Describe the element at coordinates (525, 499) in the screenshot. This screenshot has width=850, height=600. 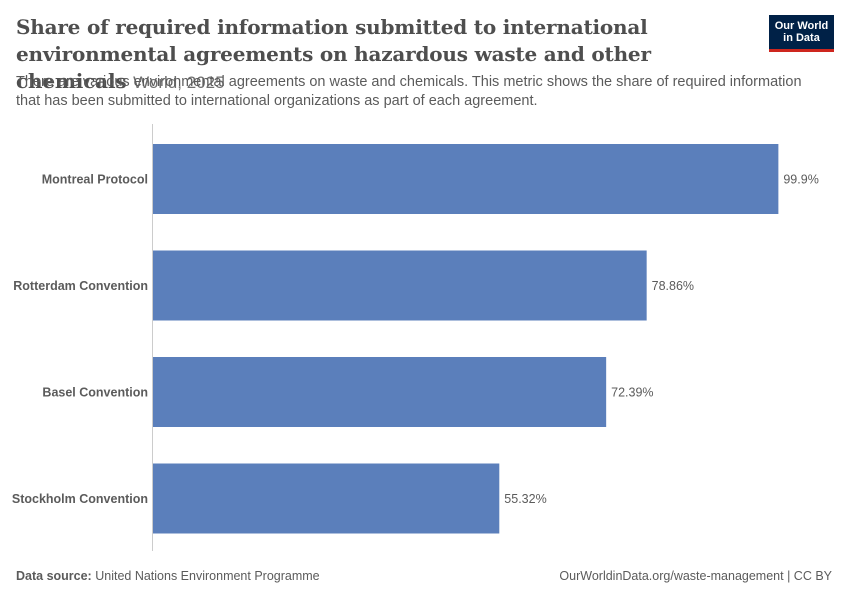
I see `value-label: 55.32%` at that location.